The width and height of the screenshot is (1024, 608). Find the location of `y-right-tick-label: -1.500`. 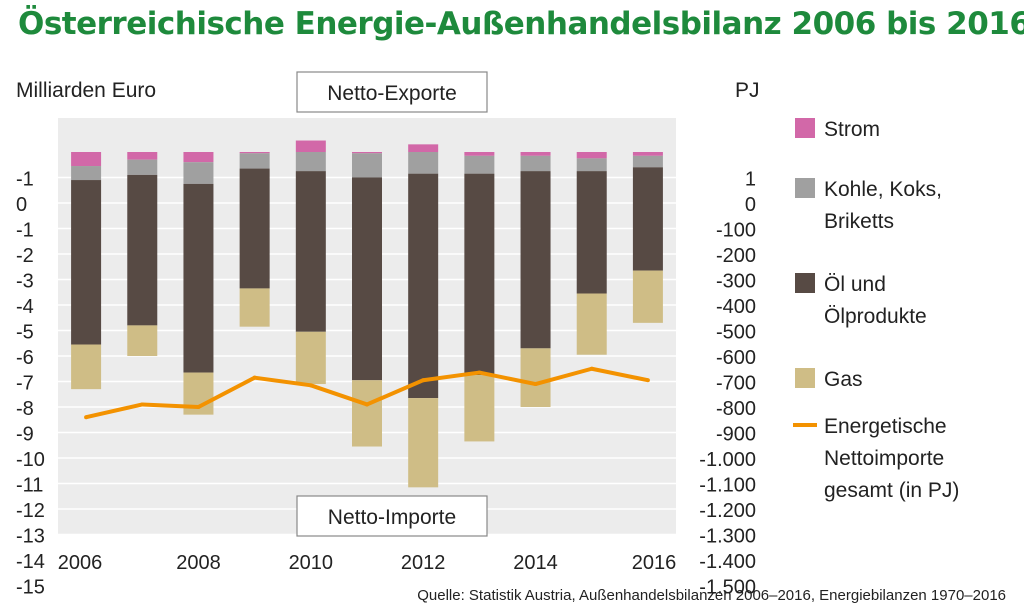

y-right-tick-label: -1.500 is located at coordinates (727, 588).